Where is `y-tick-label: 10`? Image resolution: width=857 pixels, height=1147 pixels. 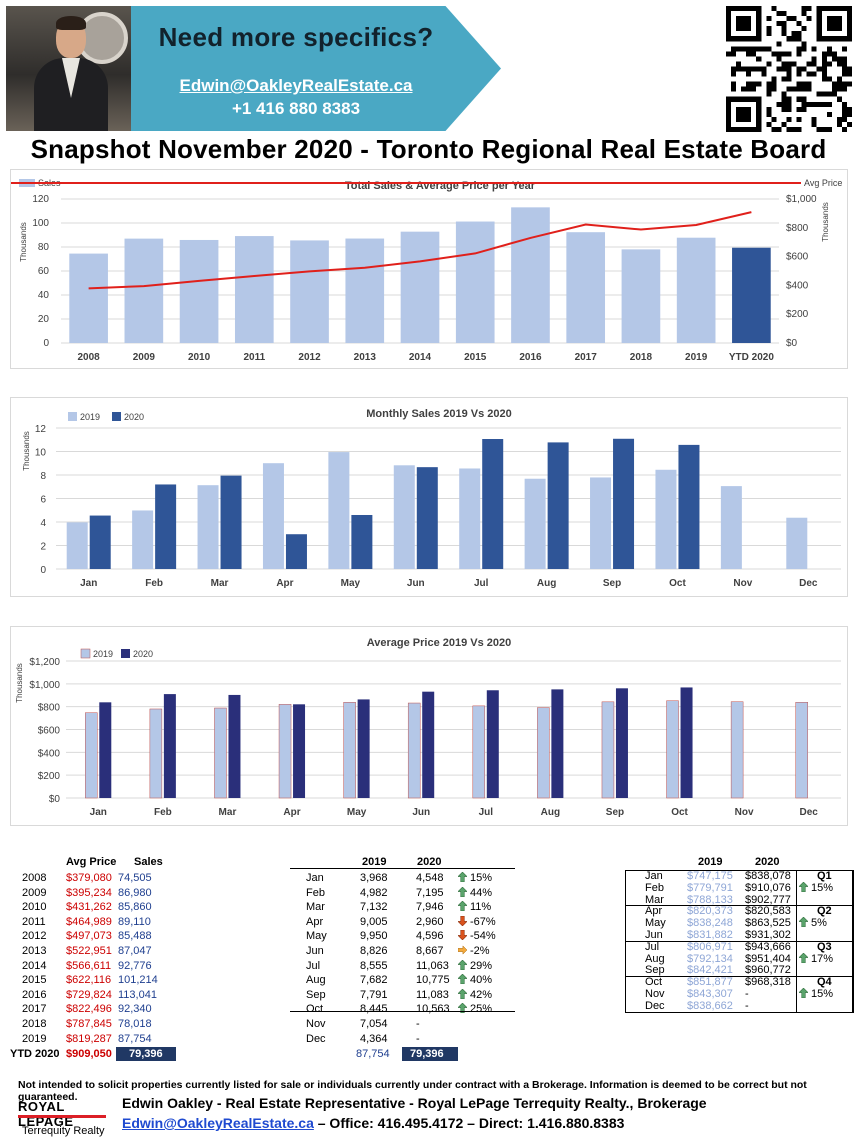
y-tick-label: 10 is located at coordinates (41, 453).